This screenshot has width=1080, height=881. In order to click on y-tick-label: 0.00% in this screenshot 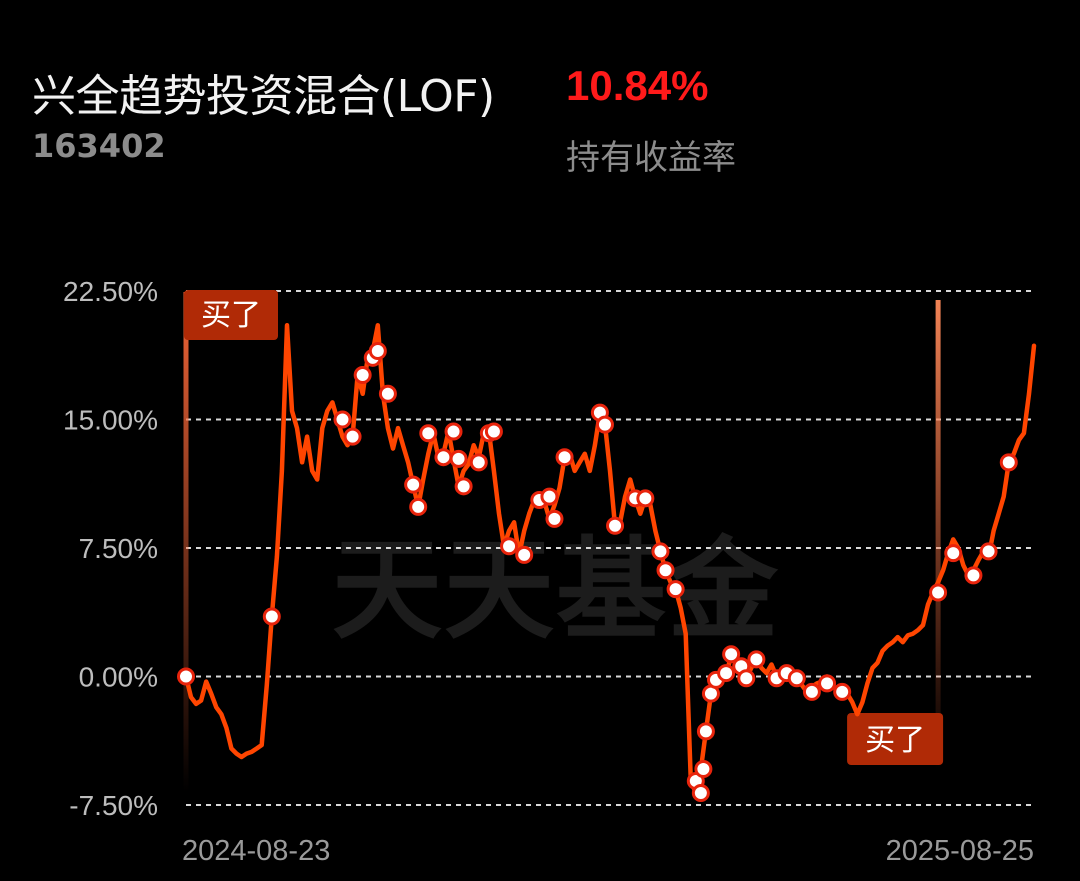, I will do `click(118, 677)`.